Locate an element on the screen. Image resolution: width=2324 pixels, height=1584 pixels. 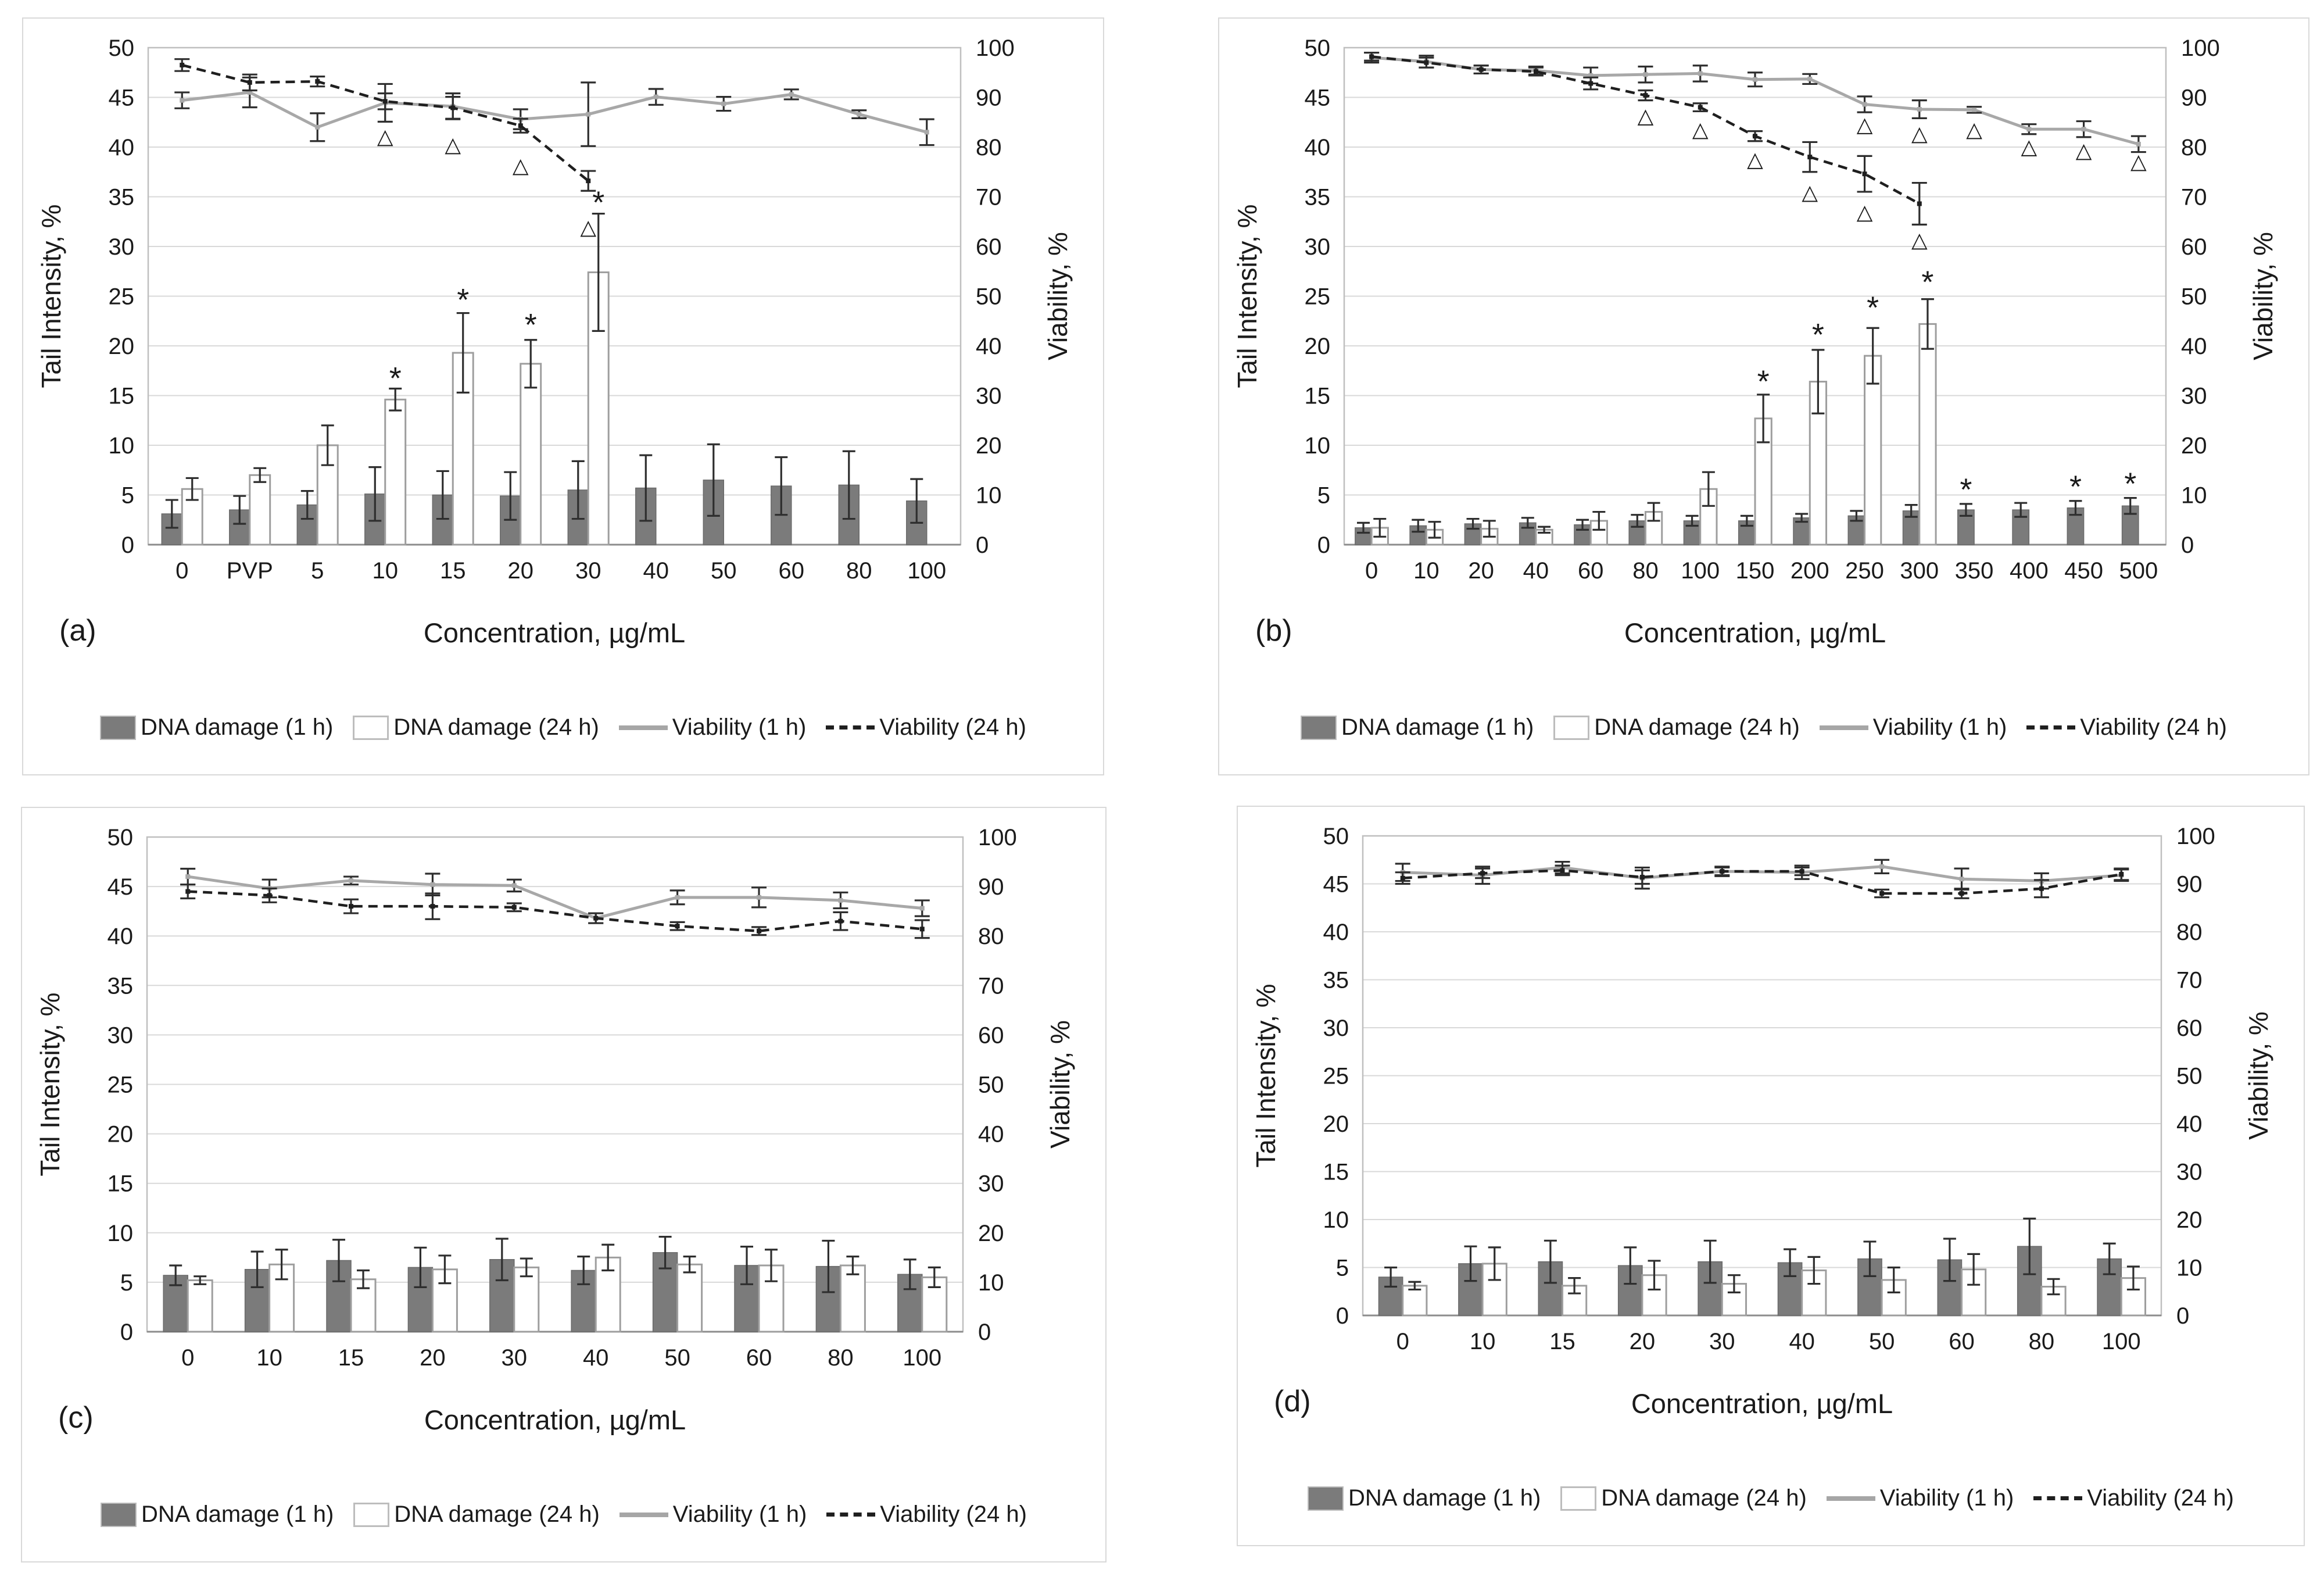
gridlines is located at coordinates (554, 271).